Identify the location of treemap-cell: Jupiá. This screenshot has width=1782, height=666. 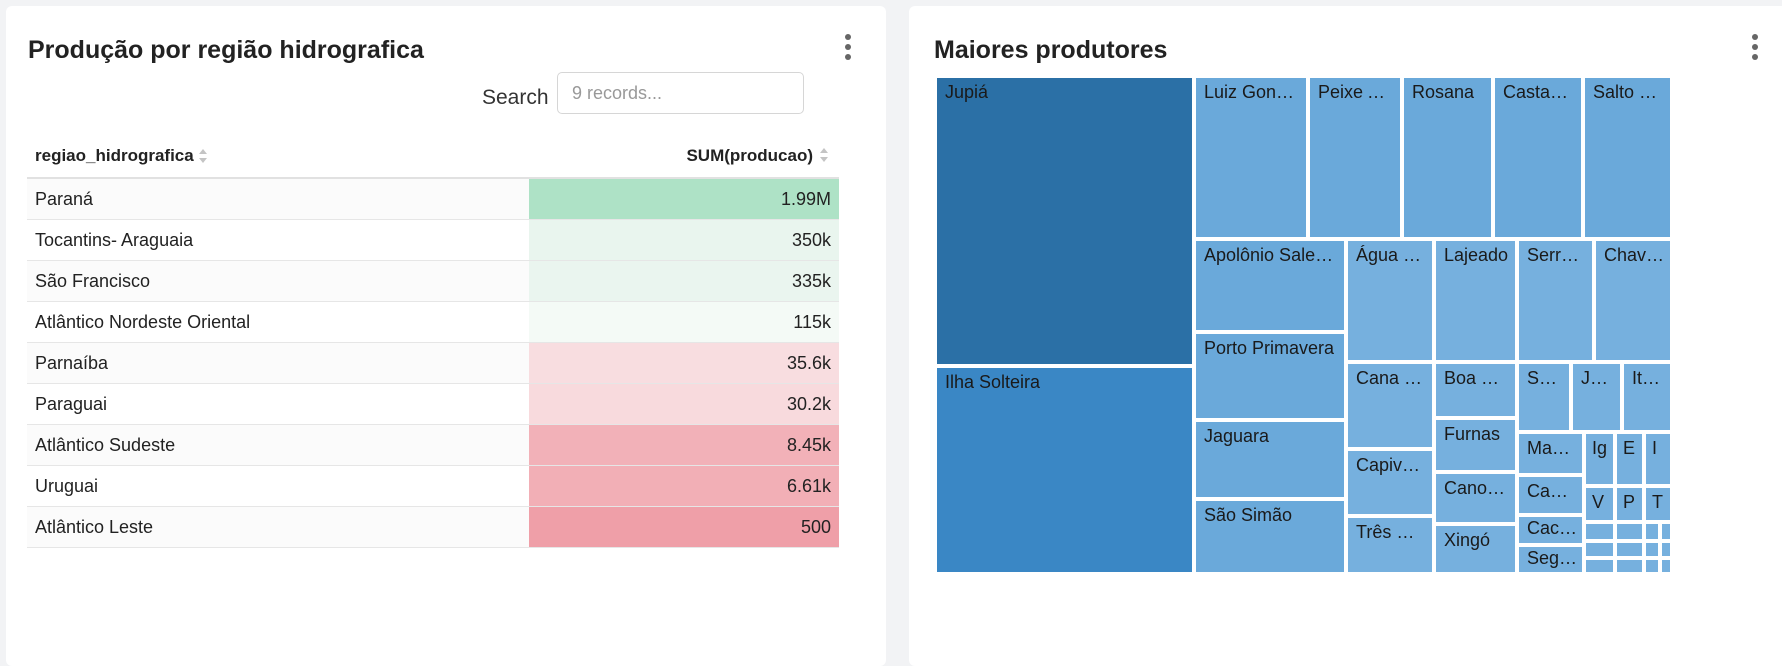
(1064, 221).